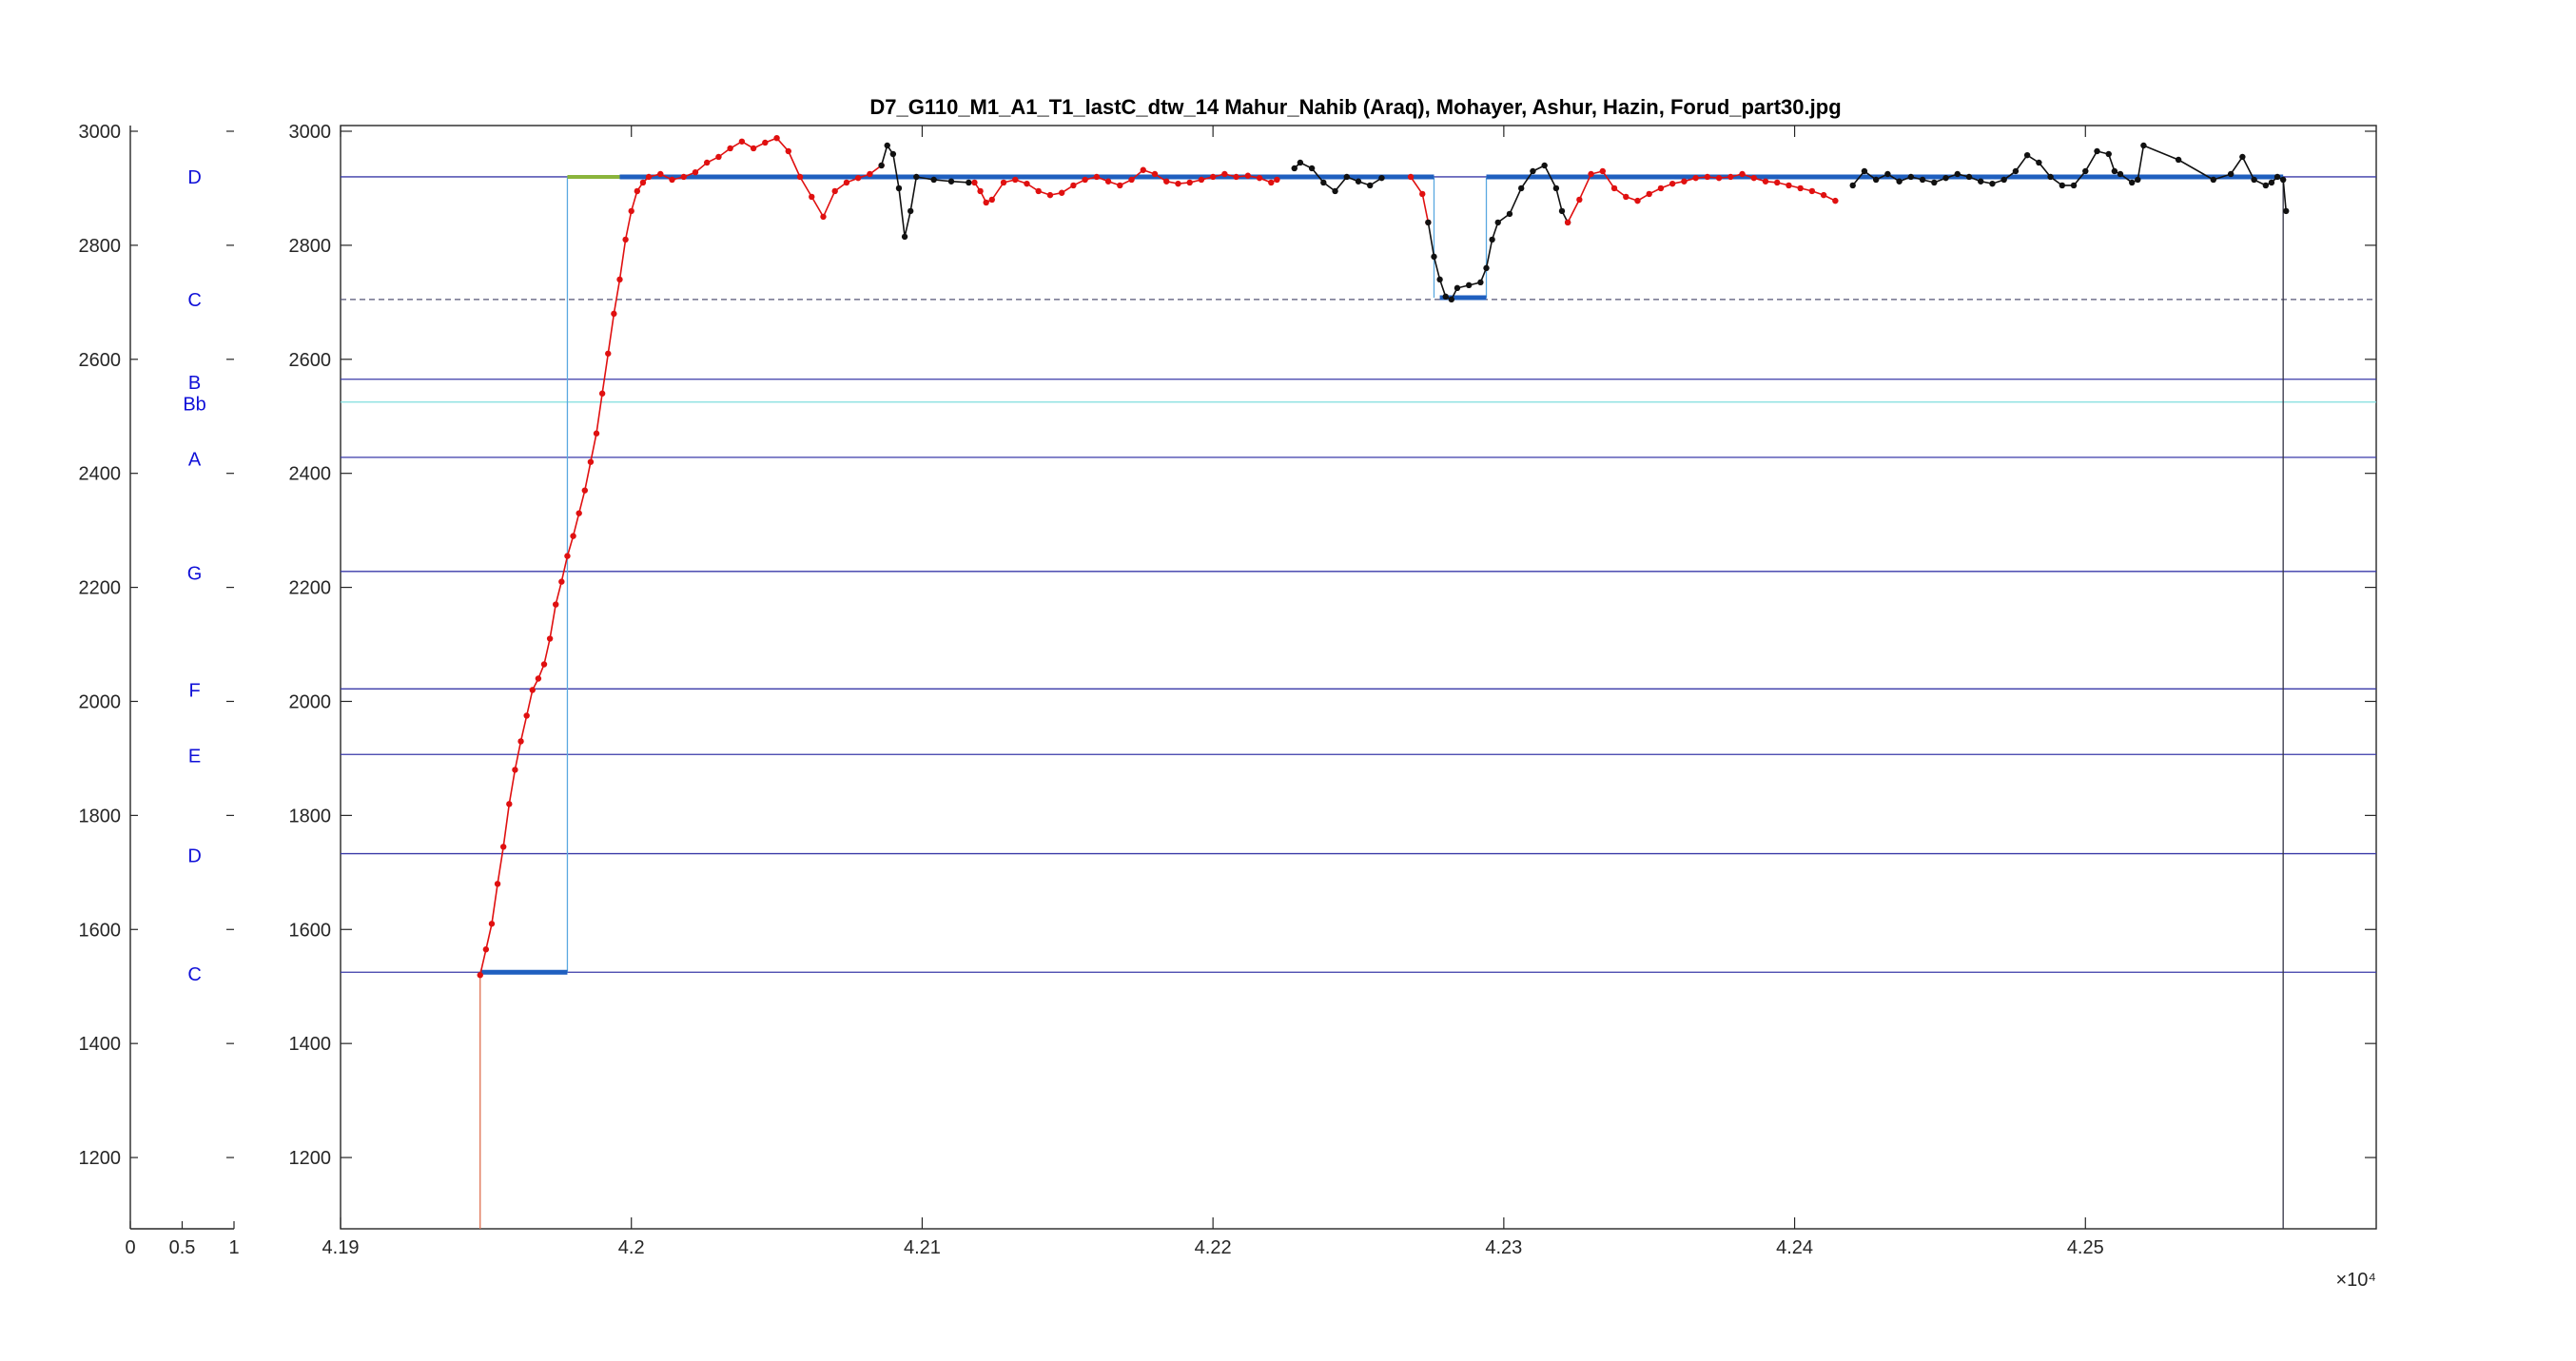  Describe the element at coordinates (183, 1248) in the screenshot. I see `x-tick-label: 0.5` at that location.